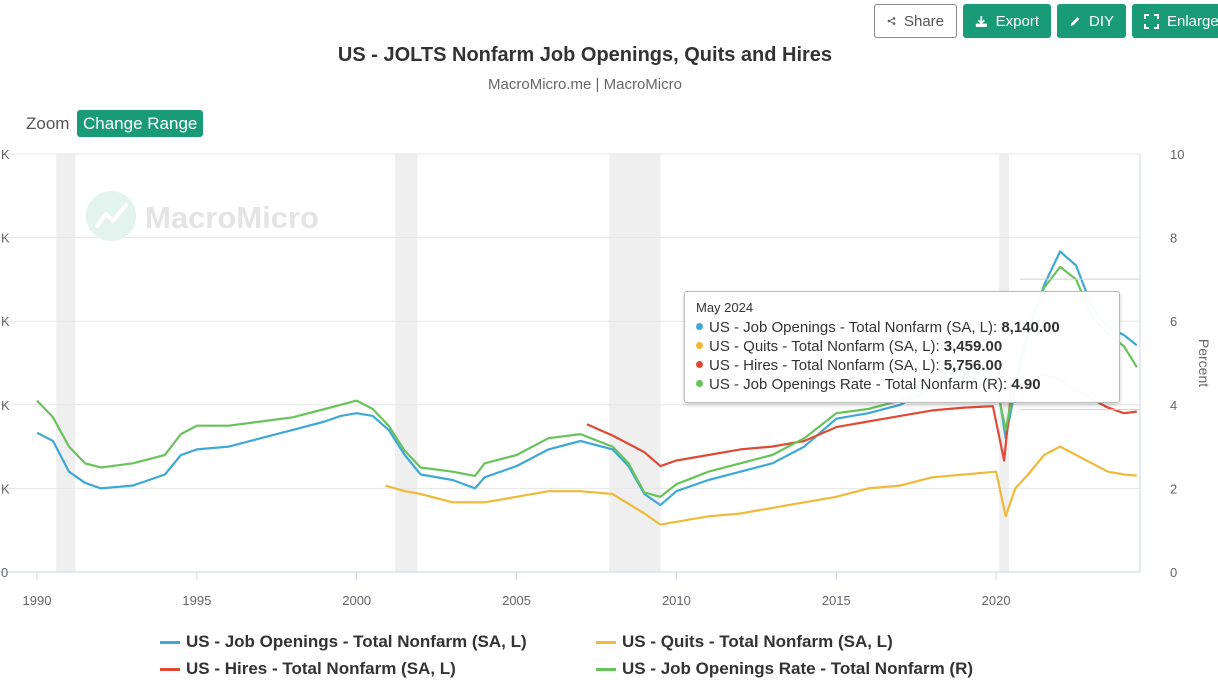 This screenshot has height=700, width=1218. What do you see at coordinates (757, 641) in the screenshot?
I see `legend-label: US - Quits - Total Nonfarm (SA, L)` at bounding box center [757, 641].